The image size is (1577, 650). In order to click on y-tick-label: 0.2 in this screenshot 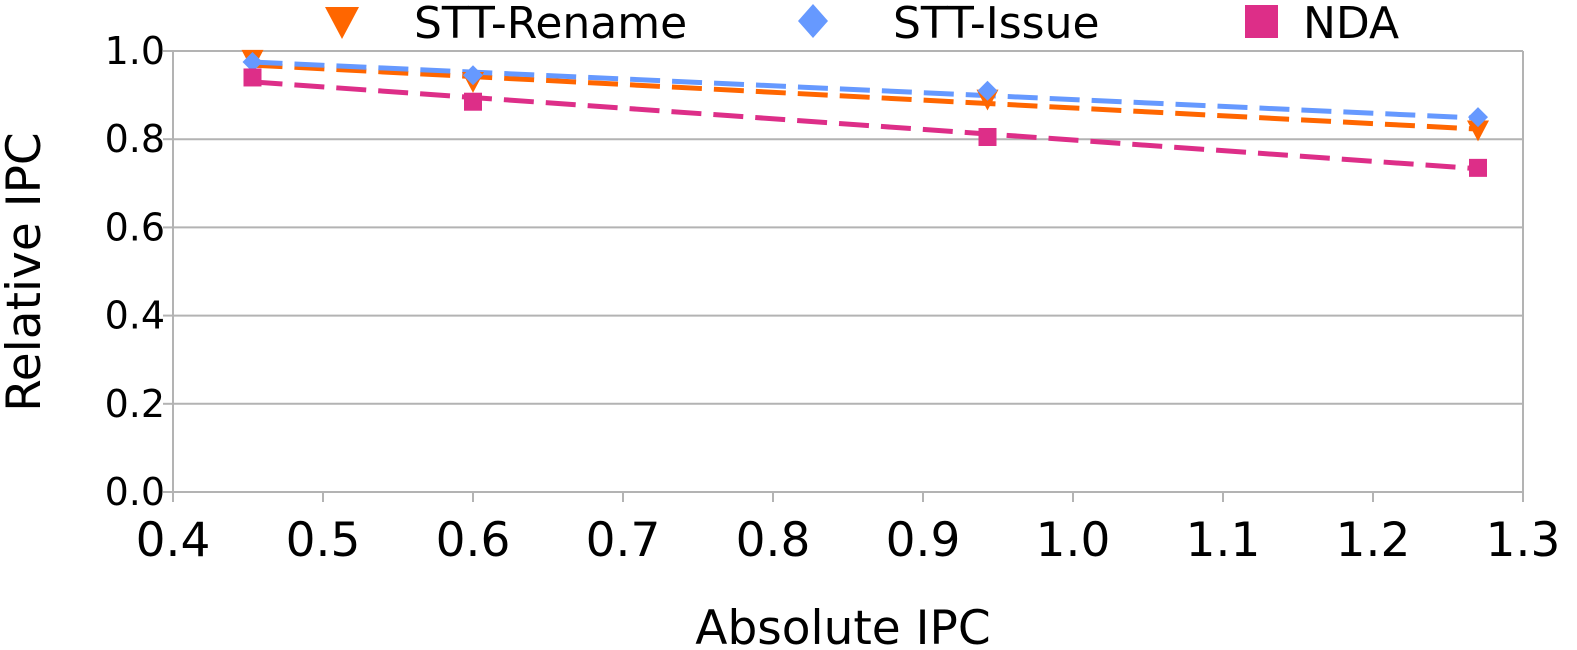, I will do `click(135, 404)`.